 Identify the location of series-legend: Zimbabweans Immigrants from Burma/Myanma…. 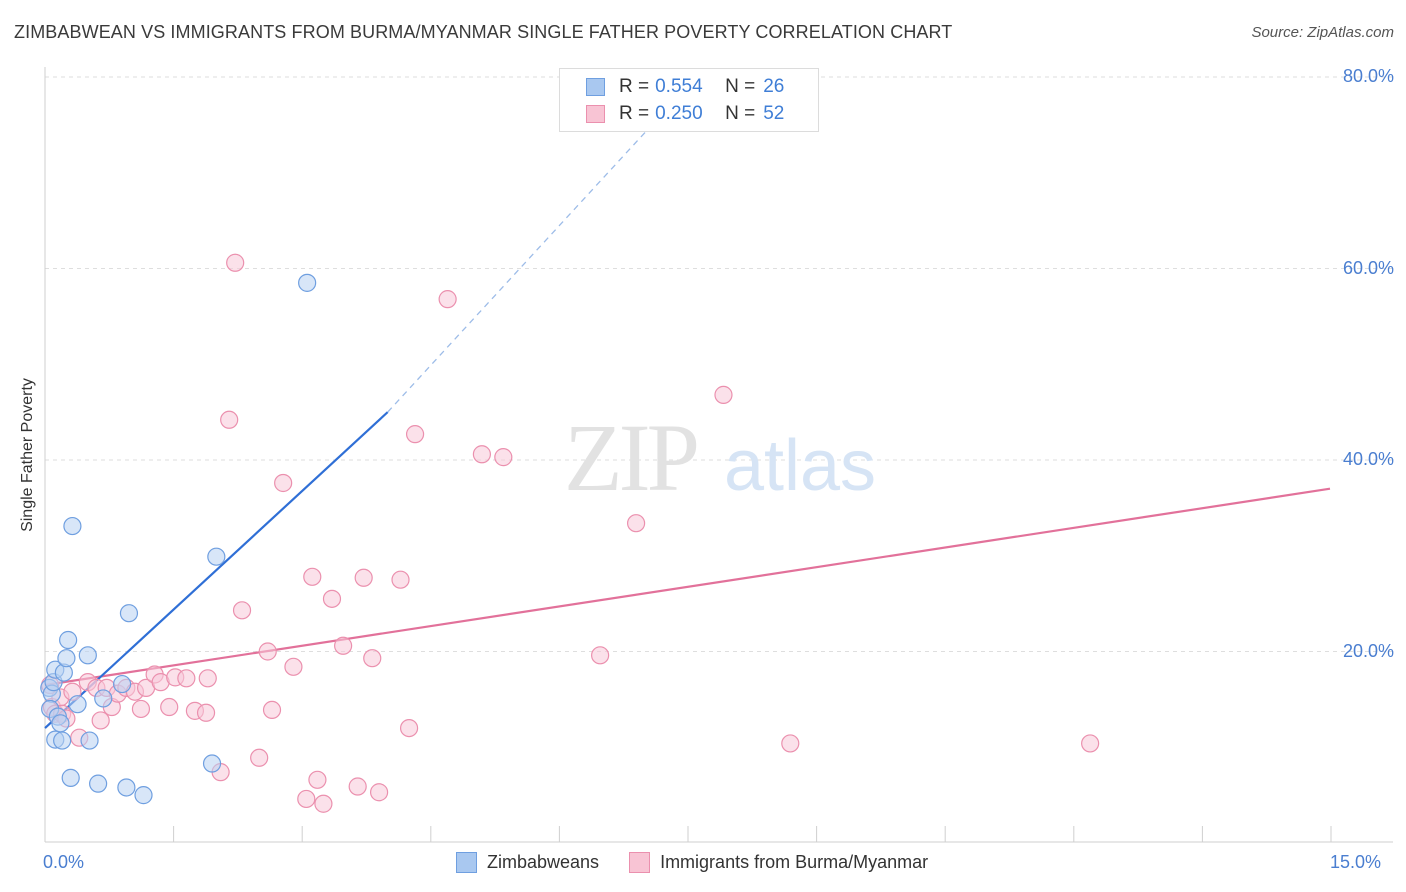
(707, 862).